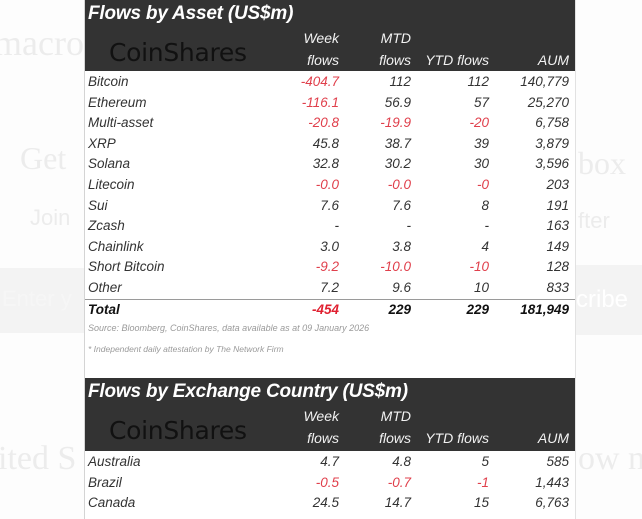  What do you see at coordinates (401, 205) in the screenshot?
I see `mtd-flows-value: 7.6` at bounding box center [401, 205].